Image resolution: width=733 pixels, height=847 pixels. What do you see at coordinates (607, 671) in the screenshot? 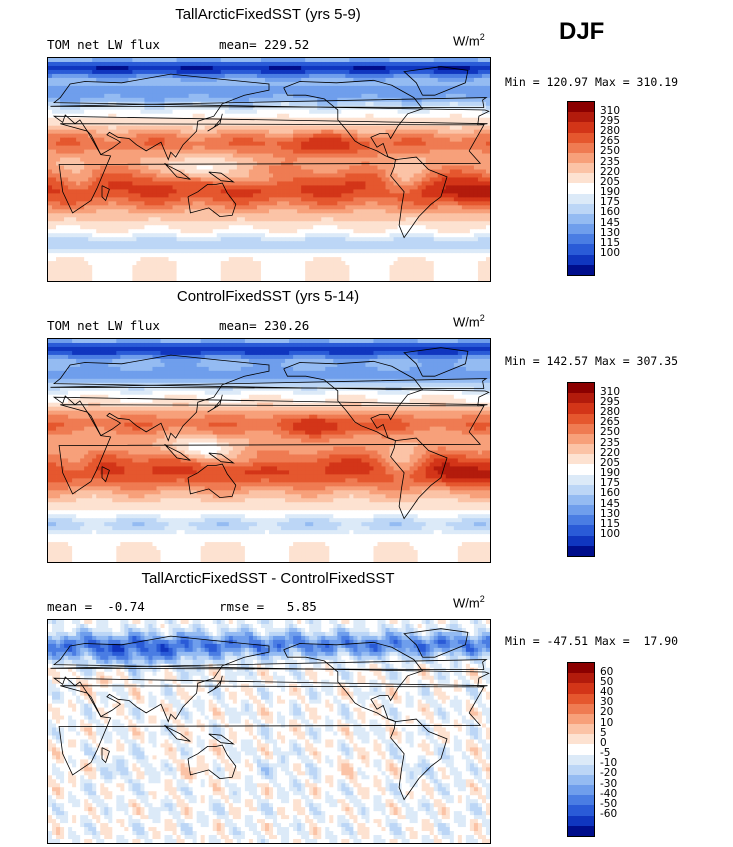
I see `colorbar-label: 60` at bounding box center [607, 671].